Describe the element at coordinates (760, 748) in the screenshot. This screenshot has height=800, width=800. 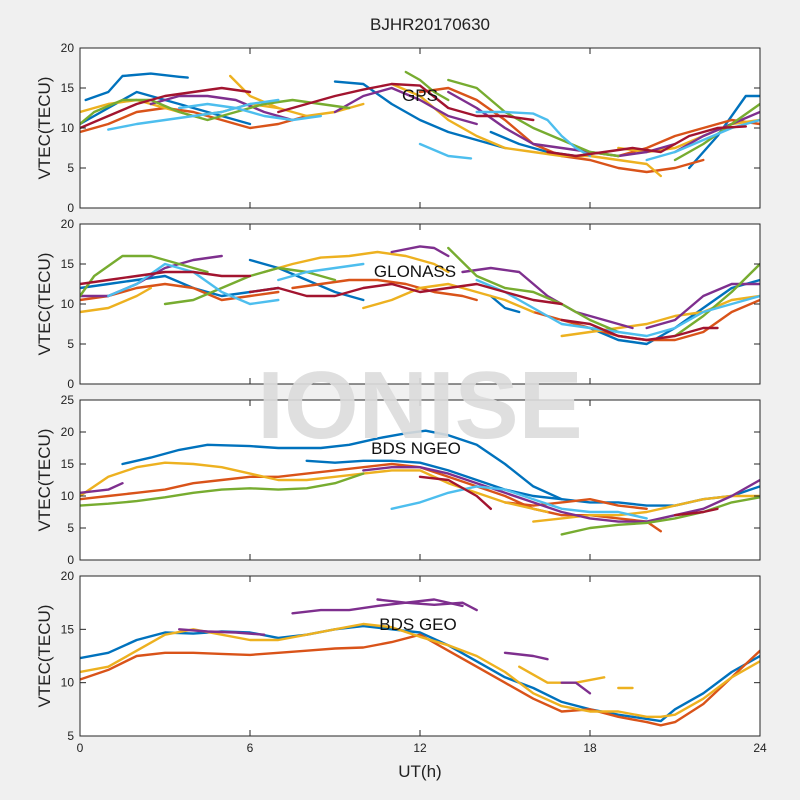
I see `x-tick-label: 24` at that location.